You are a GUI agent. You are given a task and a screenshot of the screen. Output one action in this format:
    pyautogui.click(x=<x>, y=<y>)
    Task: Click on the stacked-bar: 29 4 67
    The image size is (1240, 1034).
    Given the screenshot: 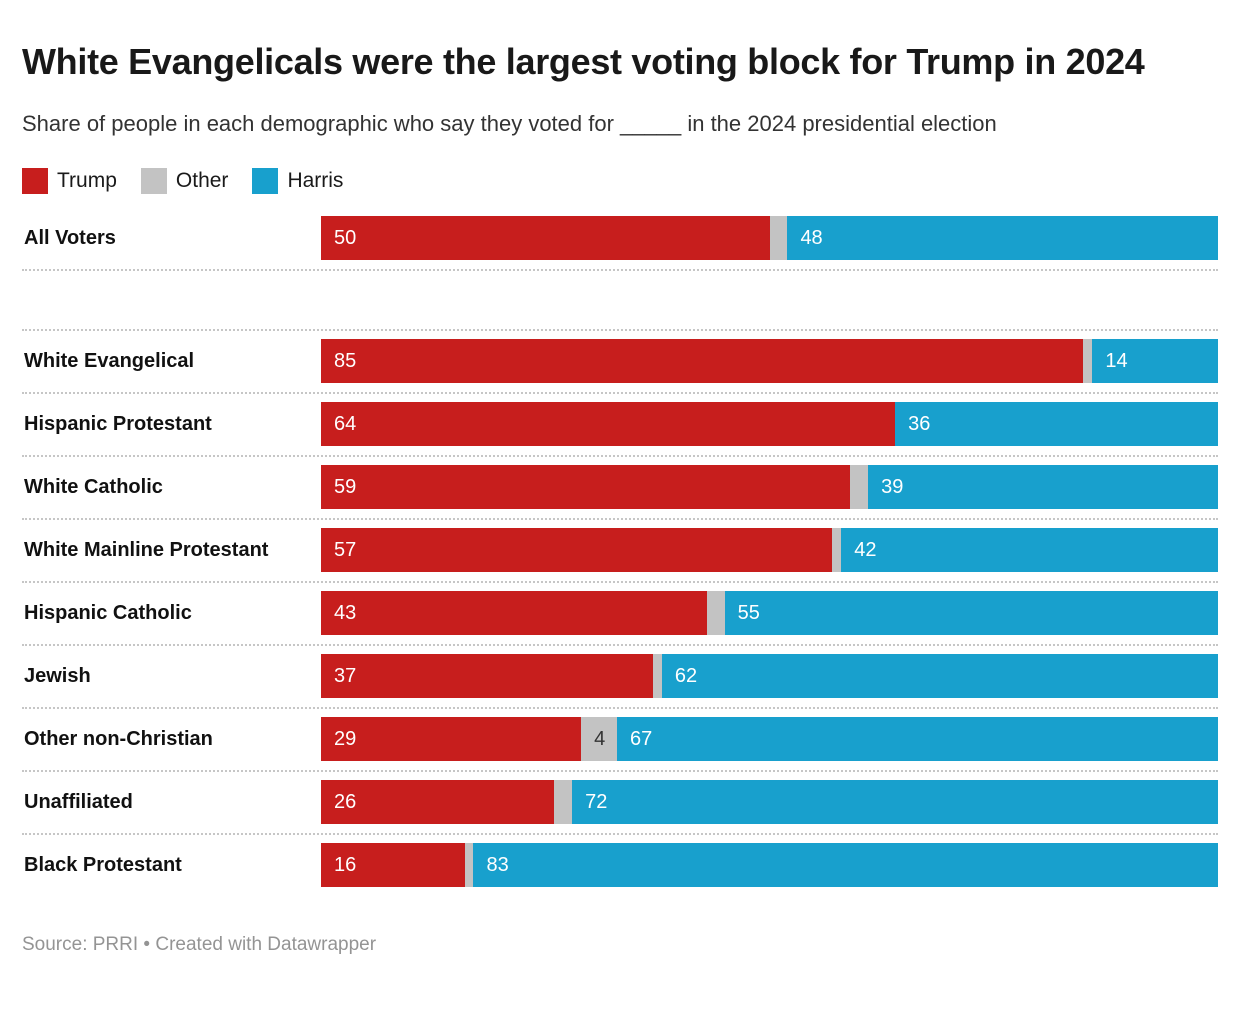 What is the action you would take?
    pyautogui.click(x=769, y=739)
    